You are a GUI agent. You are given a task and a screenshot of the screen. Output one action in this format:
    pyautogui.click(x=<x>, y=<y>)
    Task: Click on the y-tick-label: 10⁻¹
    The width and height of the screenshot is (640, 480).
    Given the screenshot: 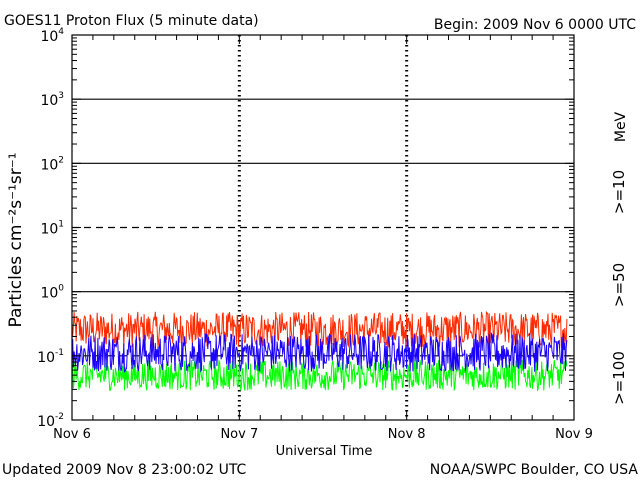 What is the action you would take?
    pyautogui.click(x=50, y=357)
    